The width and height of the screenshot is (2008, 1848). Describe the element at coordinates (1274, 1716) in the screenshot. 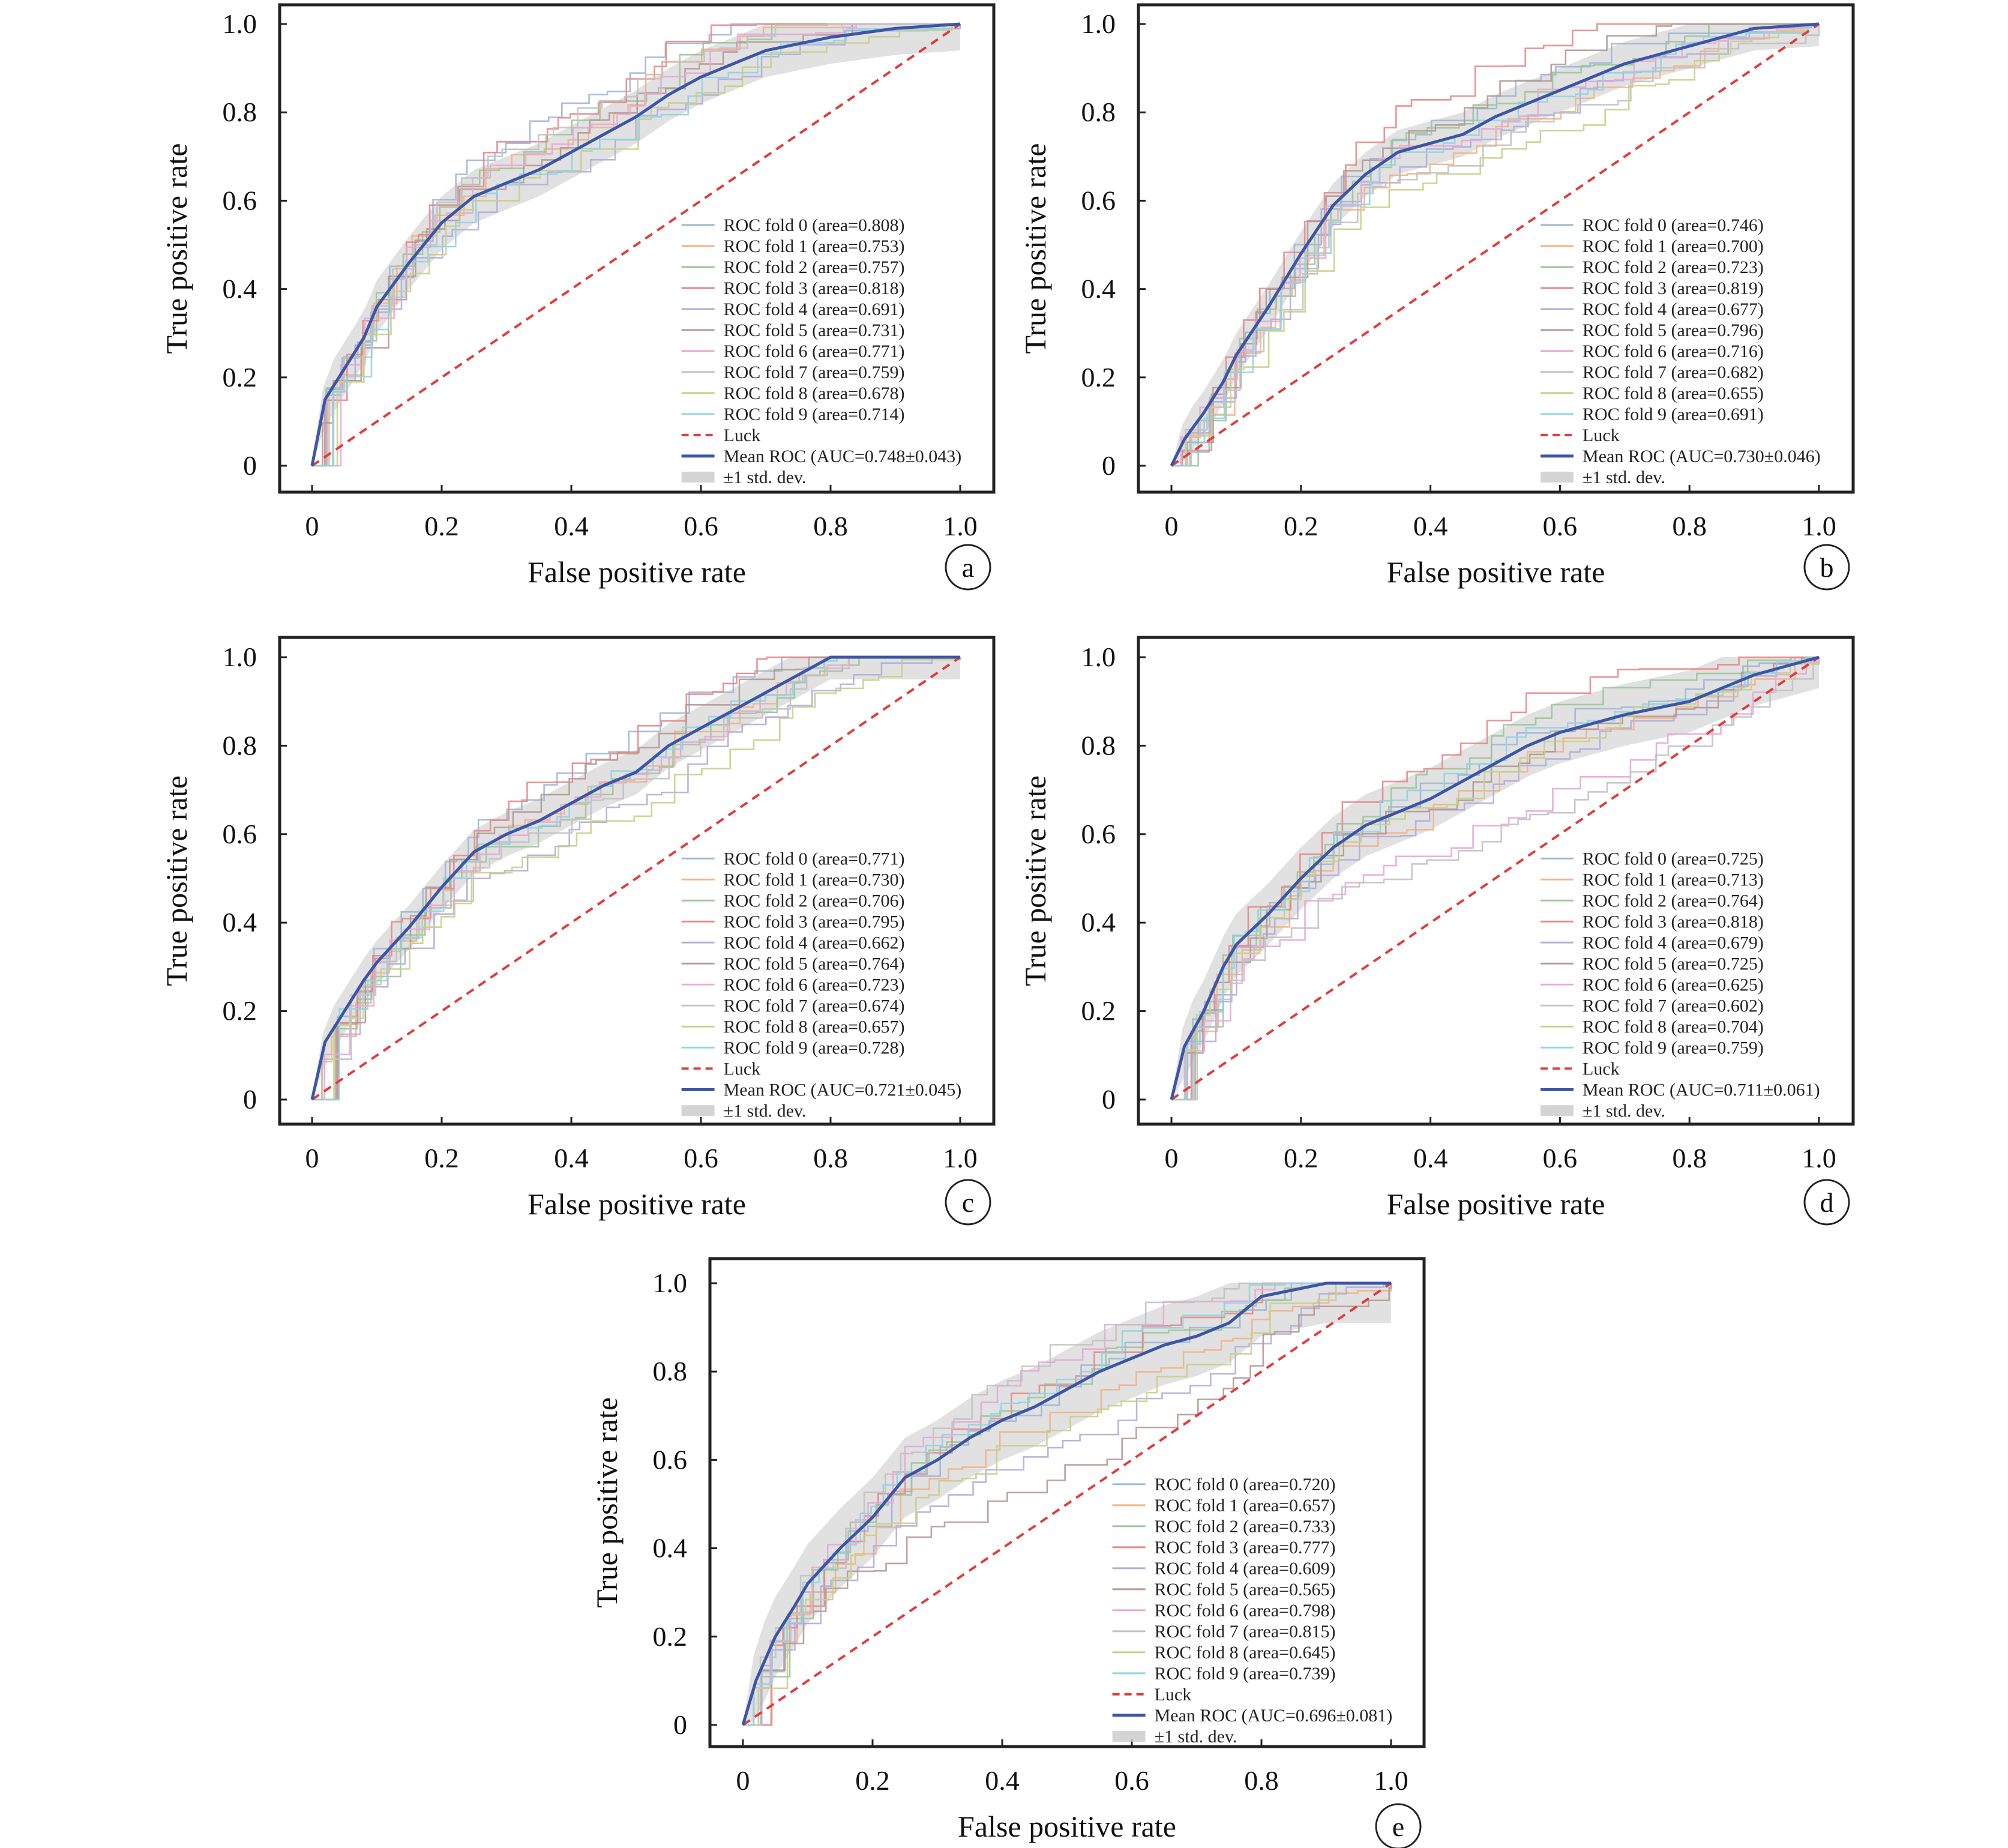

I see `legend-entry: Mean ROC (AUC=0.696±0.081)` at that location.